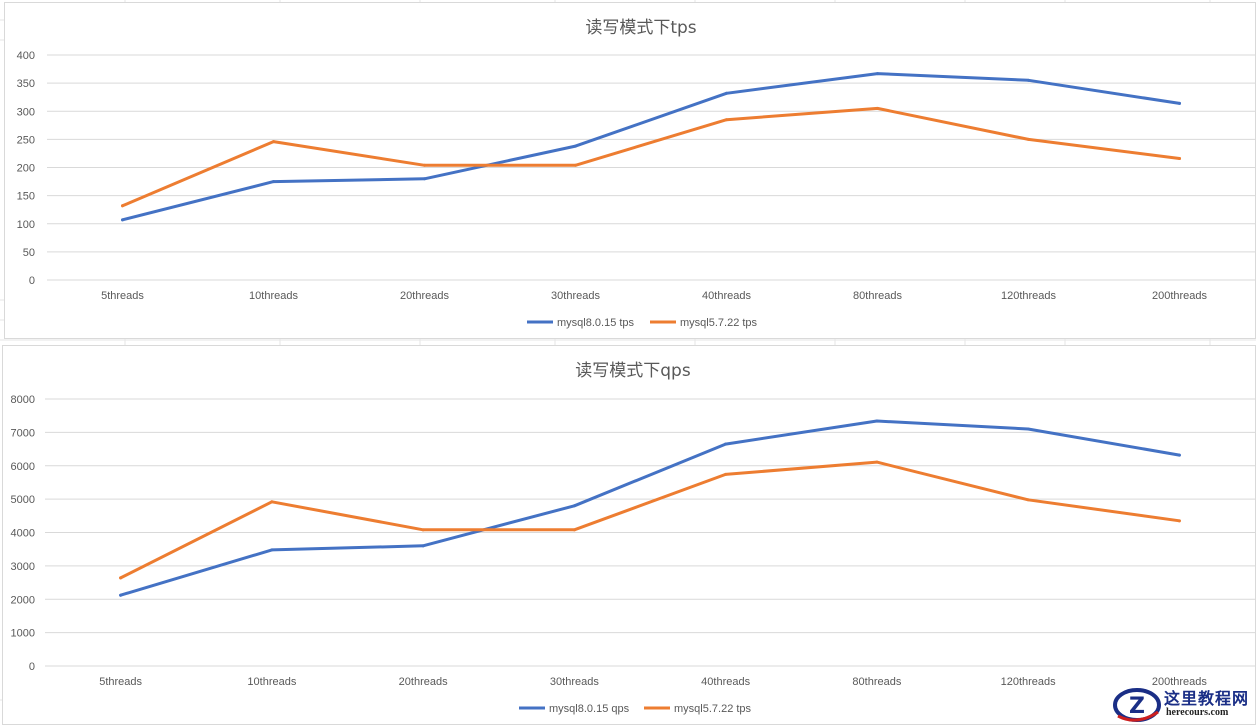 This screenshot has height=725, width=1256. What do you see at coordinates (726, 296) in the screenshot?
I see `chart1-x-tick-label: 40threads` at bounding box center [726, 296].